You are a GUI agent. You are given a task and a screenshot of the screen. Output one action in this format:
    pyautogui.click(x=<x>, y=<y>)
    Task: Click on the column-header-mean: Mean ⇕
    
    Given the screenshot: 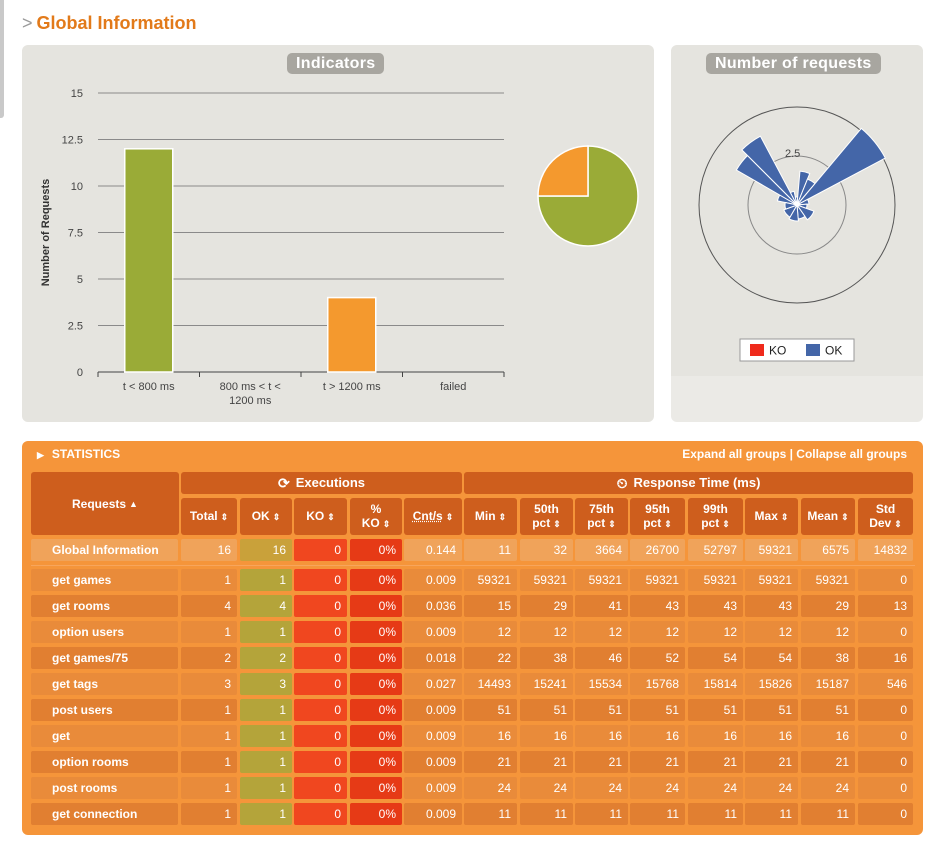 What is the action you would take?
    pyautogui.click(x=828, y=516)
    